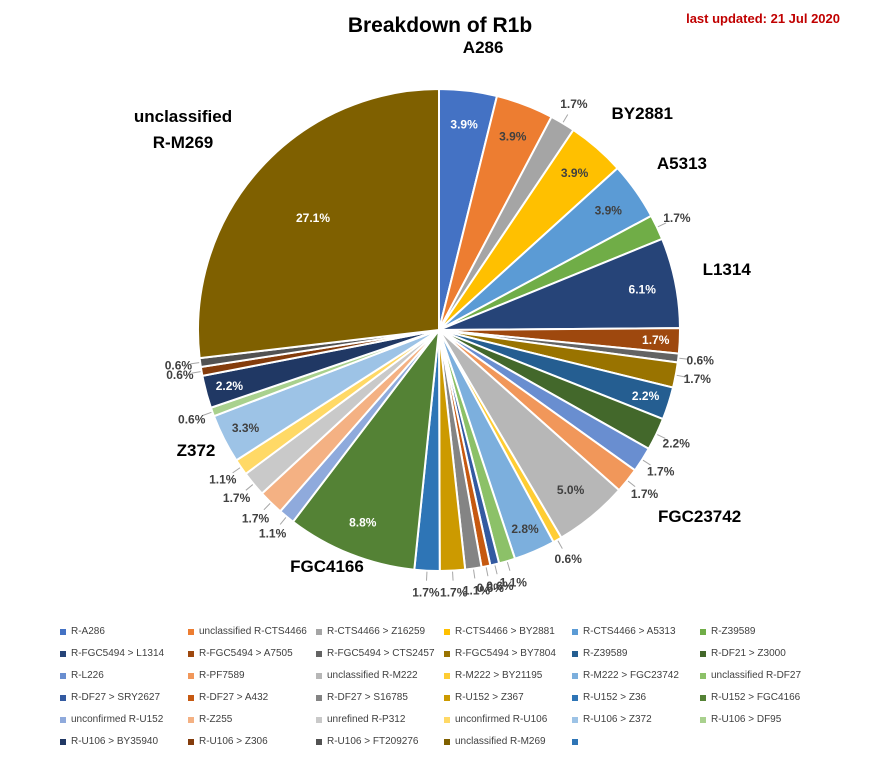 The height and width of the screenshot is (766, 880). Describe the element at coordinates (746, 719) in the screenshot. I see `legend-label: R-U106 > DF95` at that location.